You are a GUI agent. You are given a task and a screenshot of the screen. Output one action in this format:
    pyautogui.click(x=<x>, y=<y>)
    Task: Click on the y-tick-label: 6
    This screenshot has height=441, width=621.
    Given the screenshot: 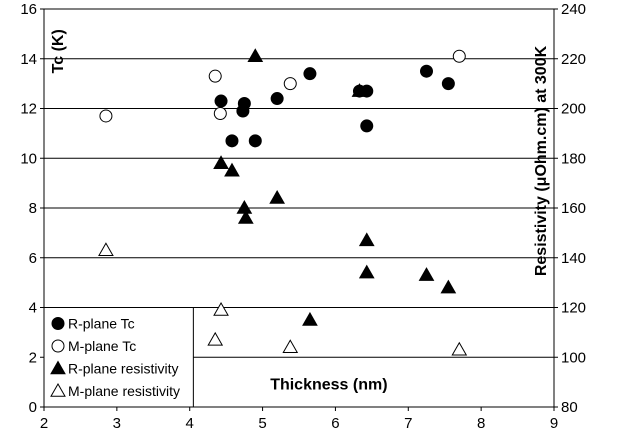 What is the action you would take?
    pyautogui.click(x=33, y=258)
    